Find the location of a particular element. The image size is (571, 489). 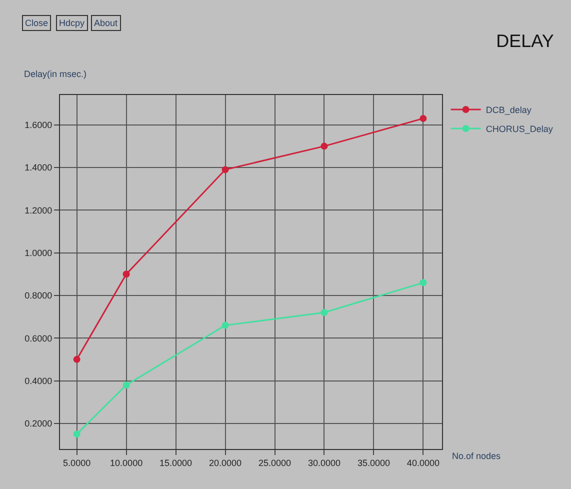

x-axis-title: No.of nodes is located at coordinates (477, 456).